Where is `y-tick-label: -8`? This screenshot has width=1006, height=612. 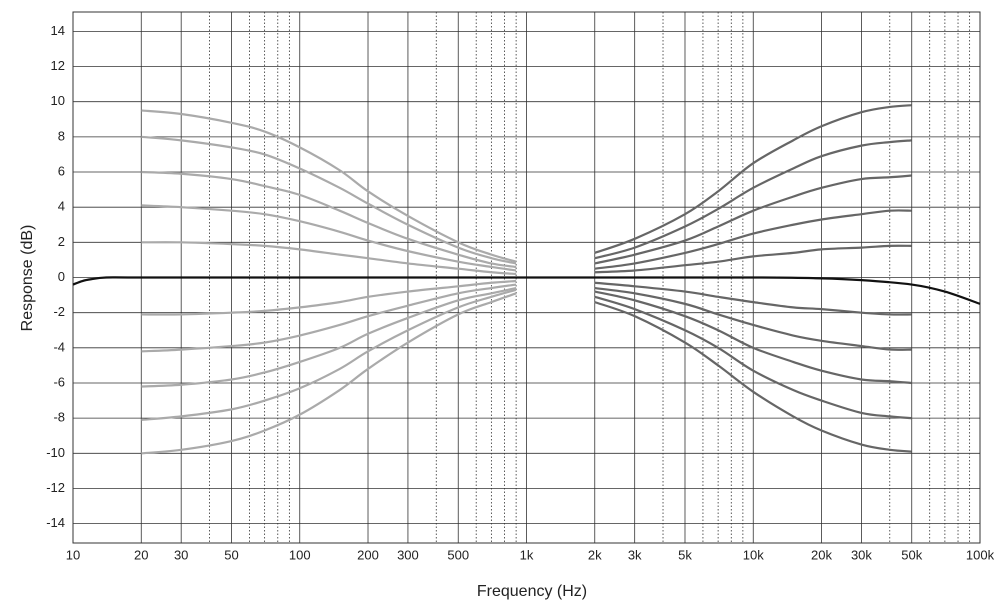 y-tick-label: -8 is located at coordinates (59, 417).